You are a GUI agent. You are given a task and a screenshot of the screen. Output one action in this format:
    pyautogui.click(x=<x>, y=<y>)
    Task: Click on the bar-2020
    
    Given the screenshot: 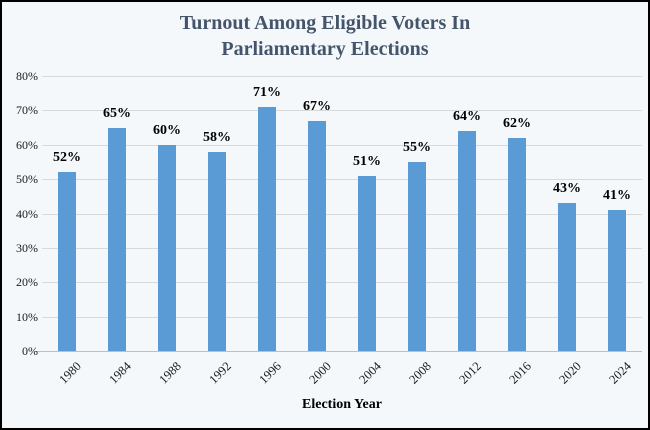 What is the action you would take?
    pyautogui.click(x=567, y=277)
    